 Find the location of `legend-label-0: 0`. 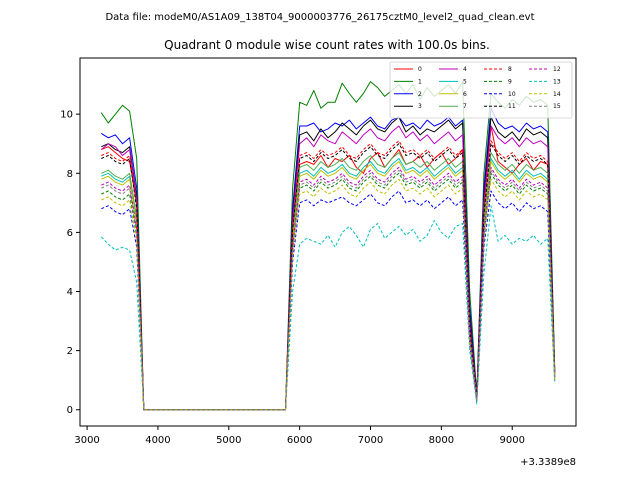

legend-label-0: 0 is located at coordinates (420, 69).